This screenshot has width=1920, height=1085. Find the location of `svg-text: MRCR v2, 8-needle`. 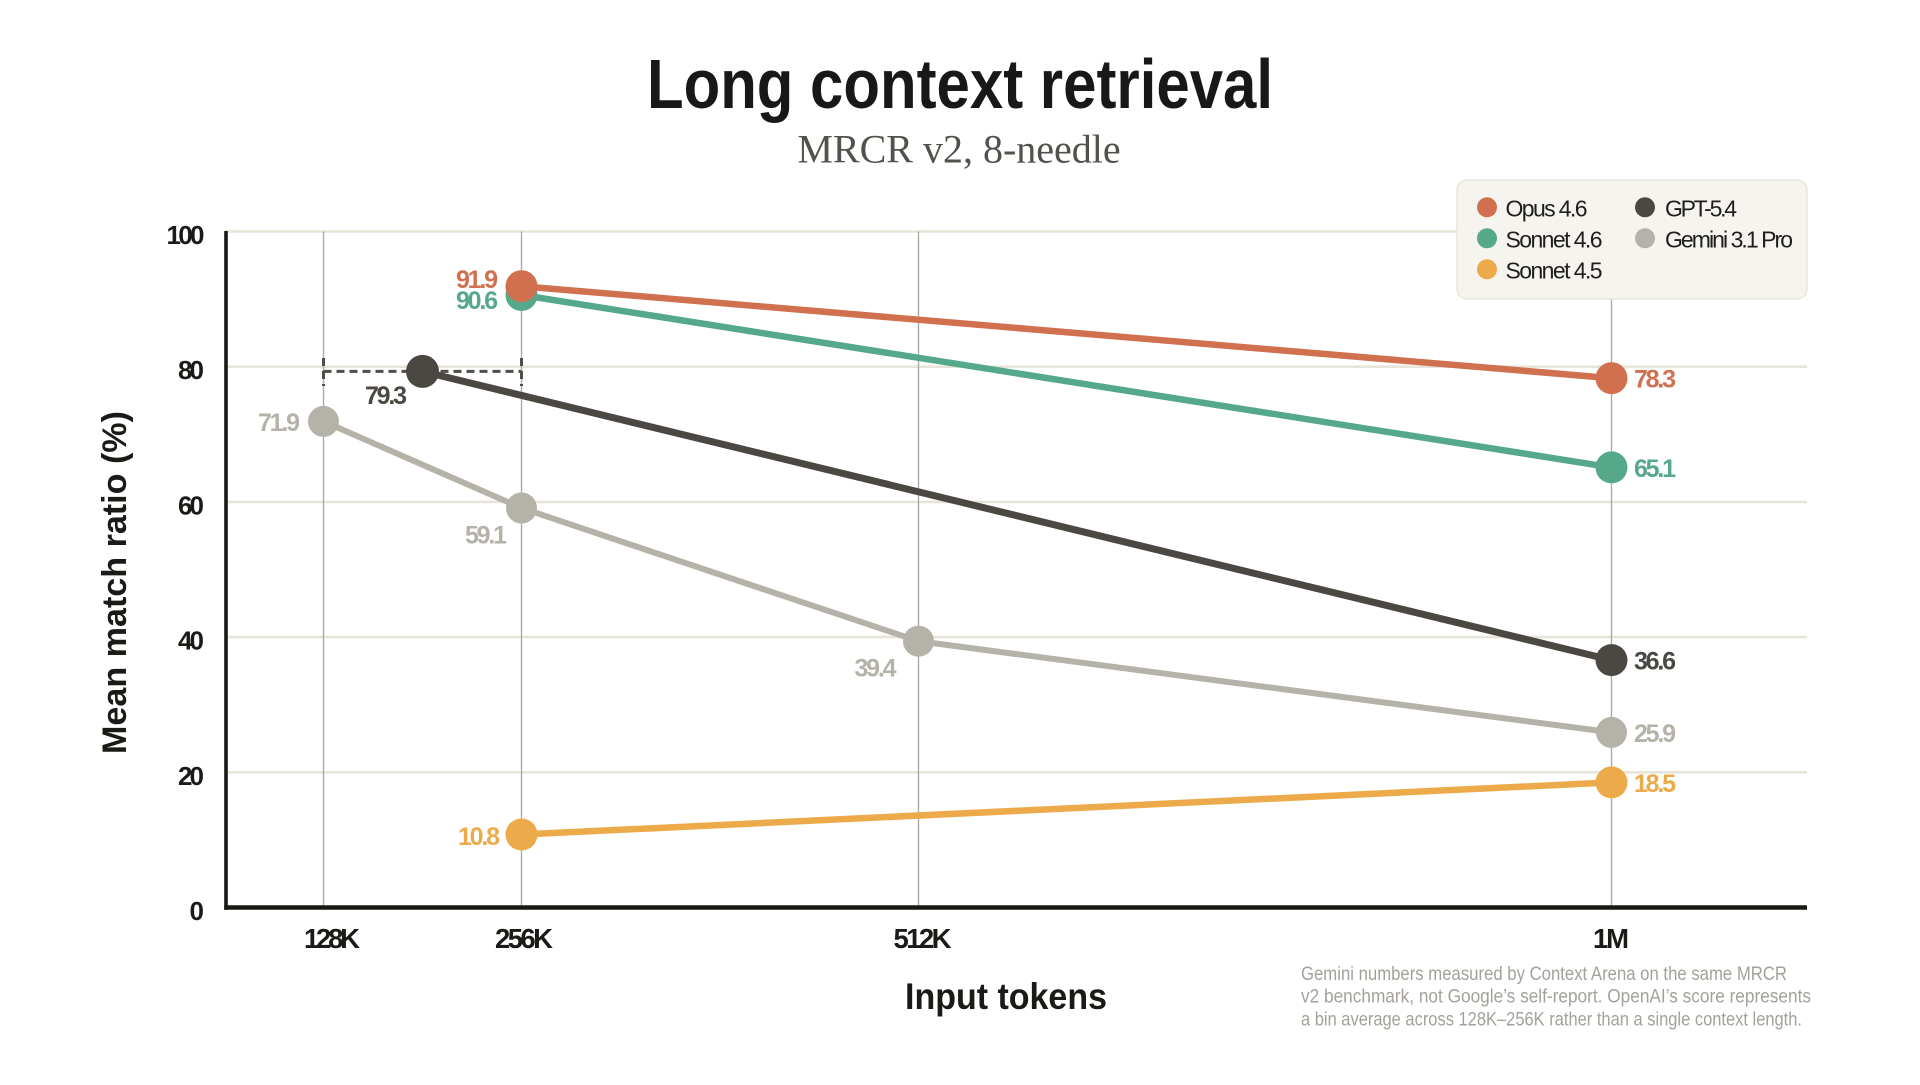

svg-text: MRCR v2, 8-needle is located at coordinates (958, 149).